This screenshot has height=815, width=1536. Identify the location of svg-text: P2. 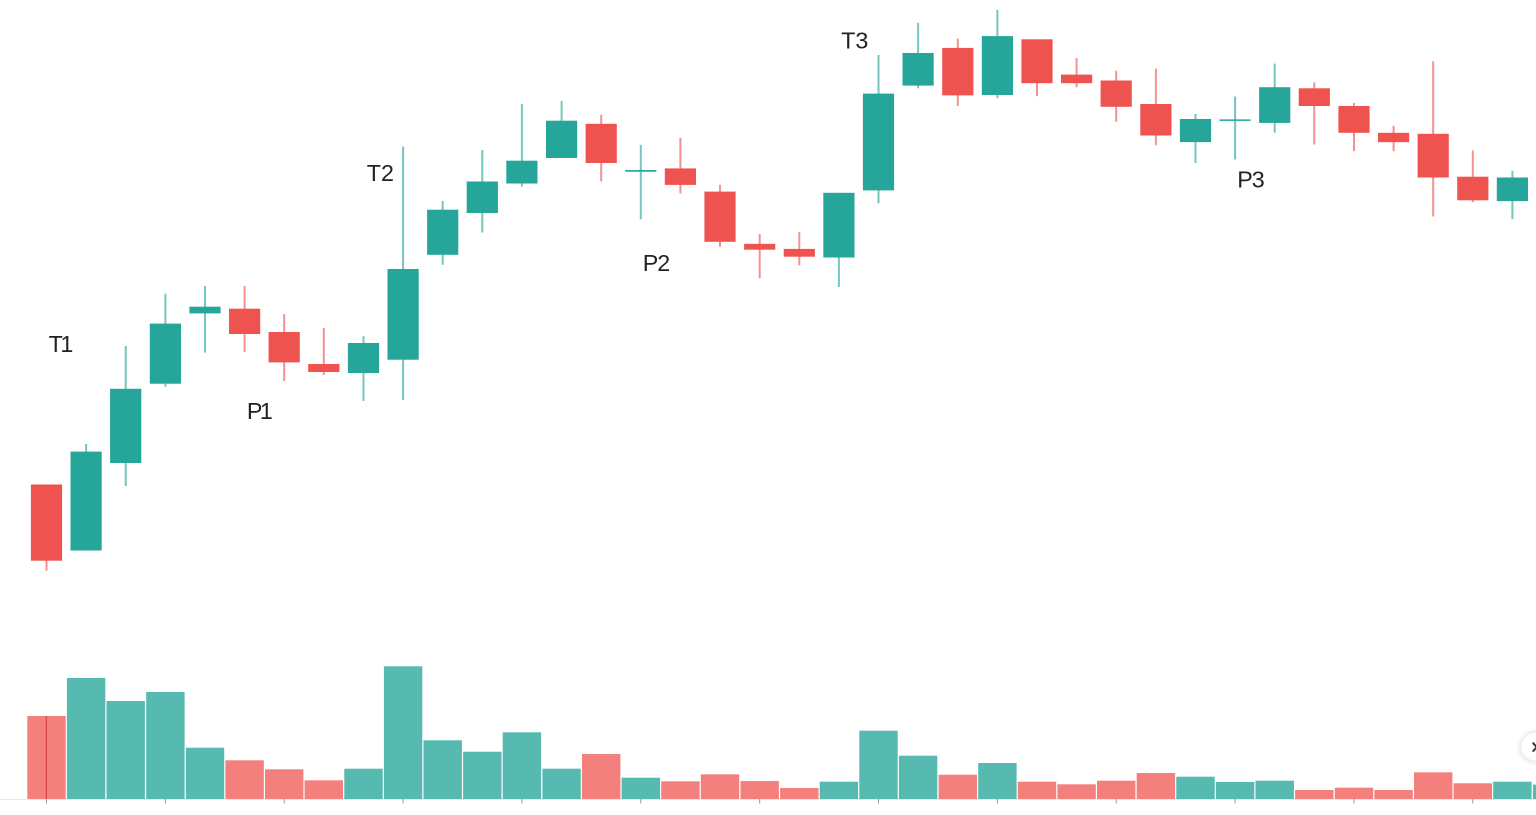
(656, 263).